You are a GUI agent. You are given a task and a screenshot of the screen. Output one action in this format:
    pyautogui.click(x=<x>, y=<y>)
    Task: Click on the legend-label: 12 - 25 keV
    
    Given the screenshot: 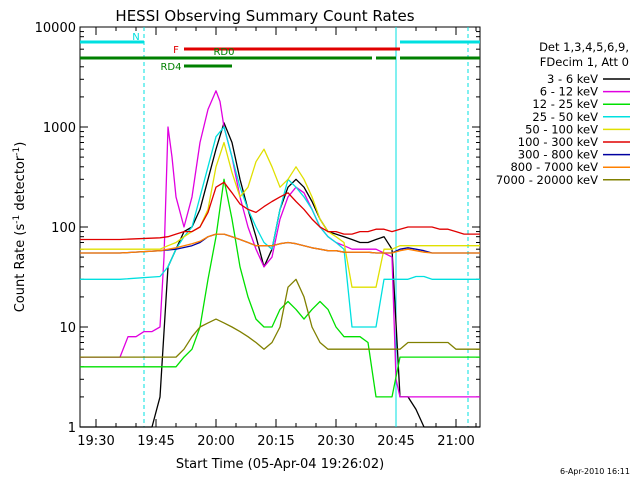 What is the action you would take?
    pyautogui.click(x=565, y=104)
    